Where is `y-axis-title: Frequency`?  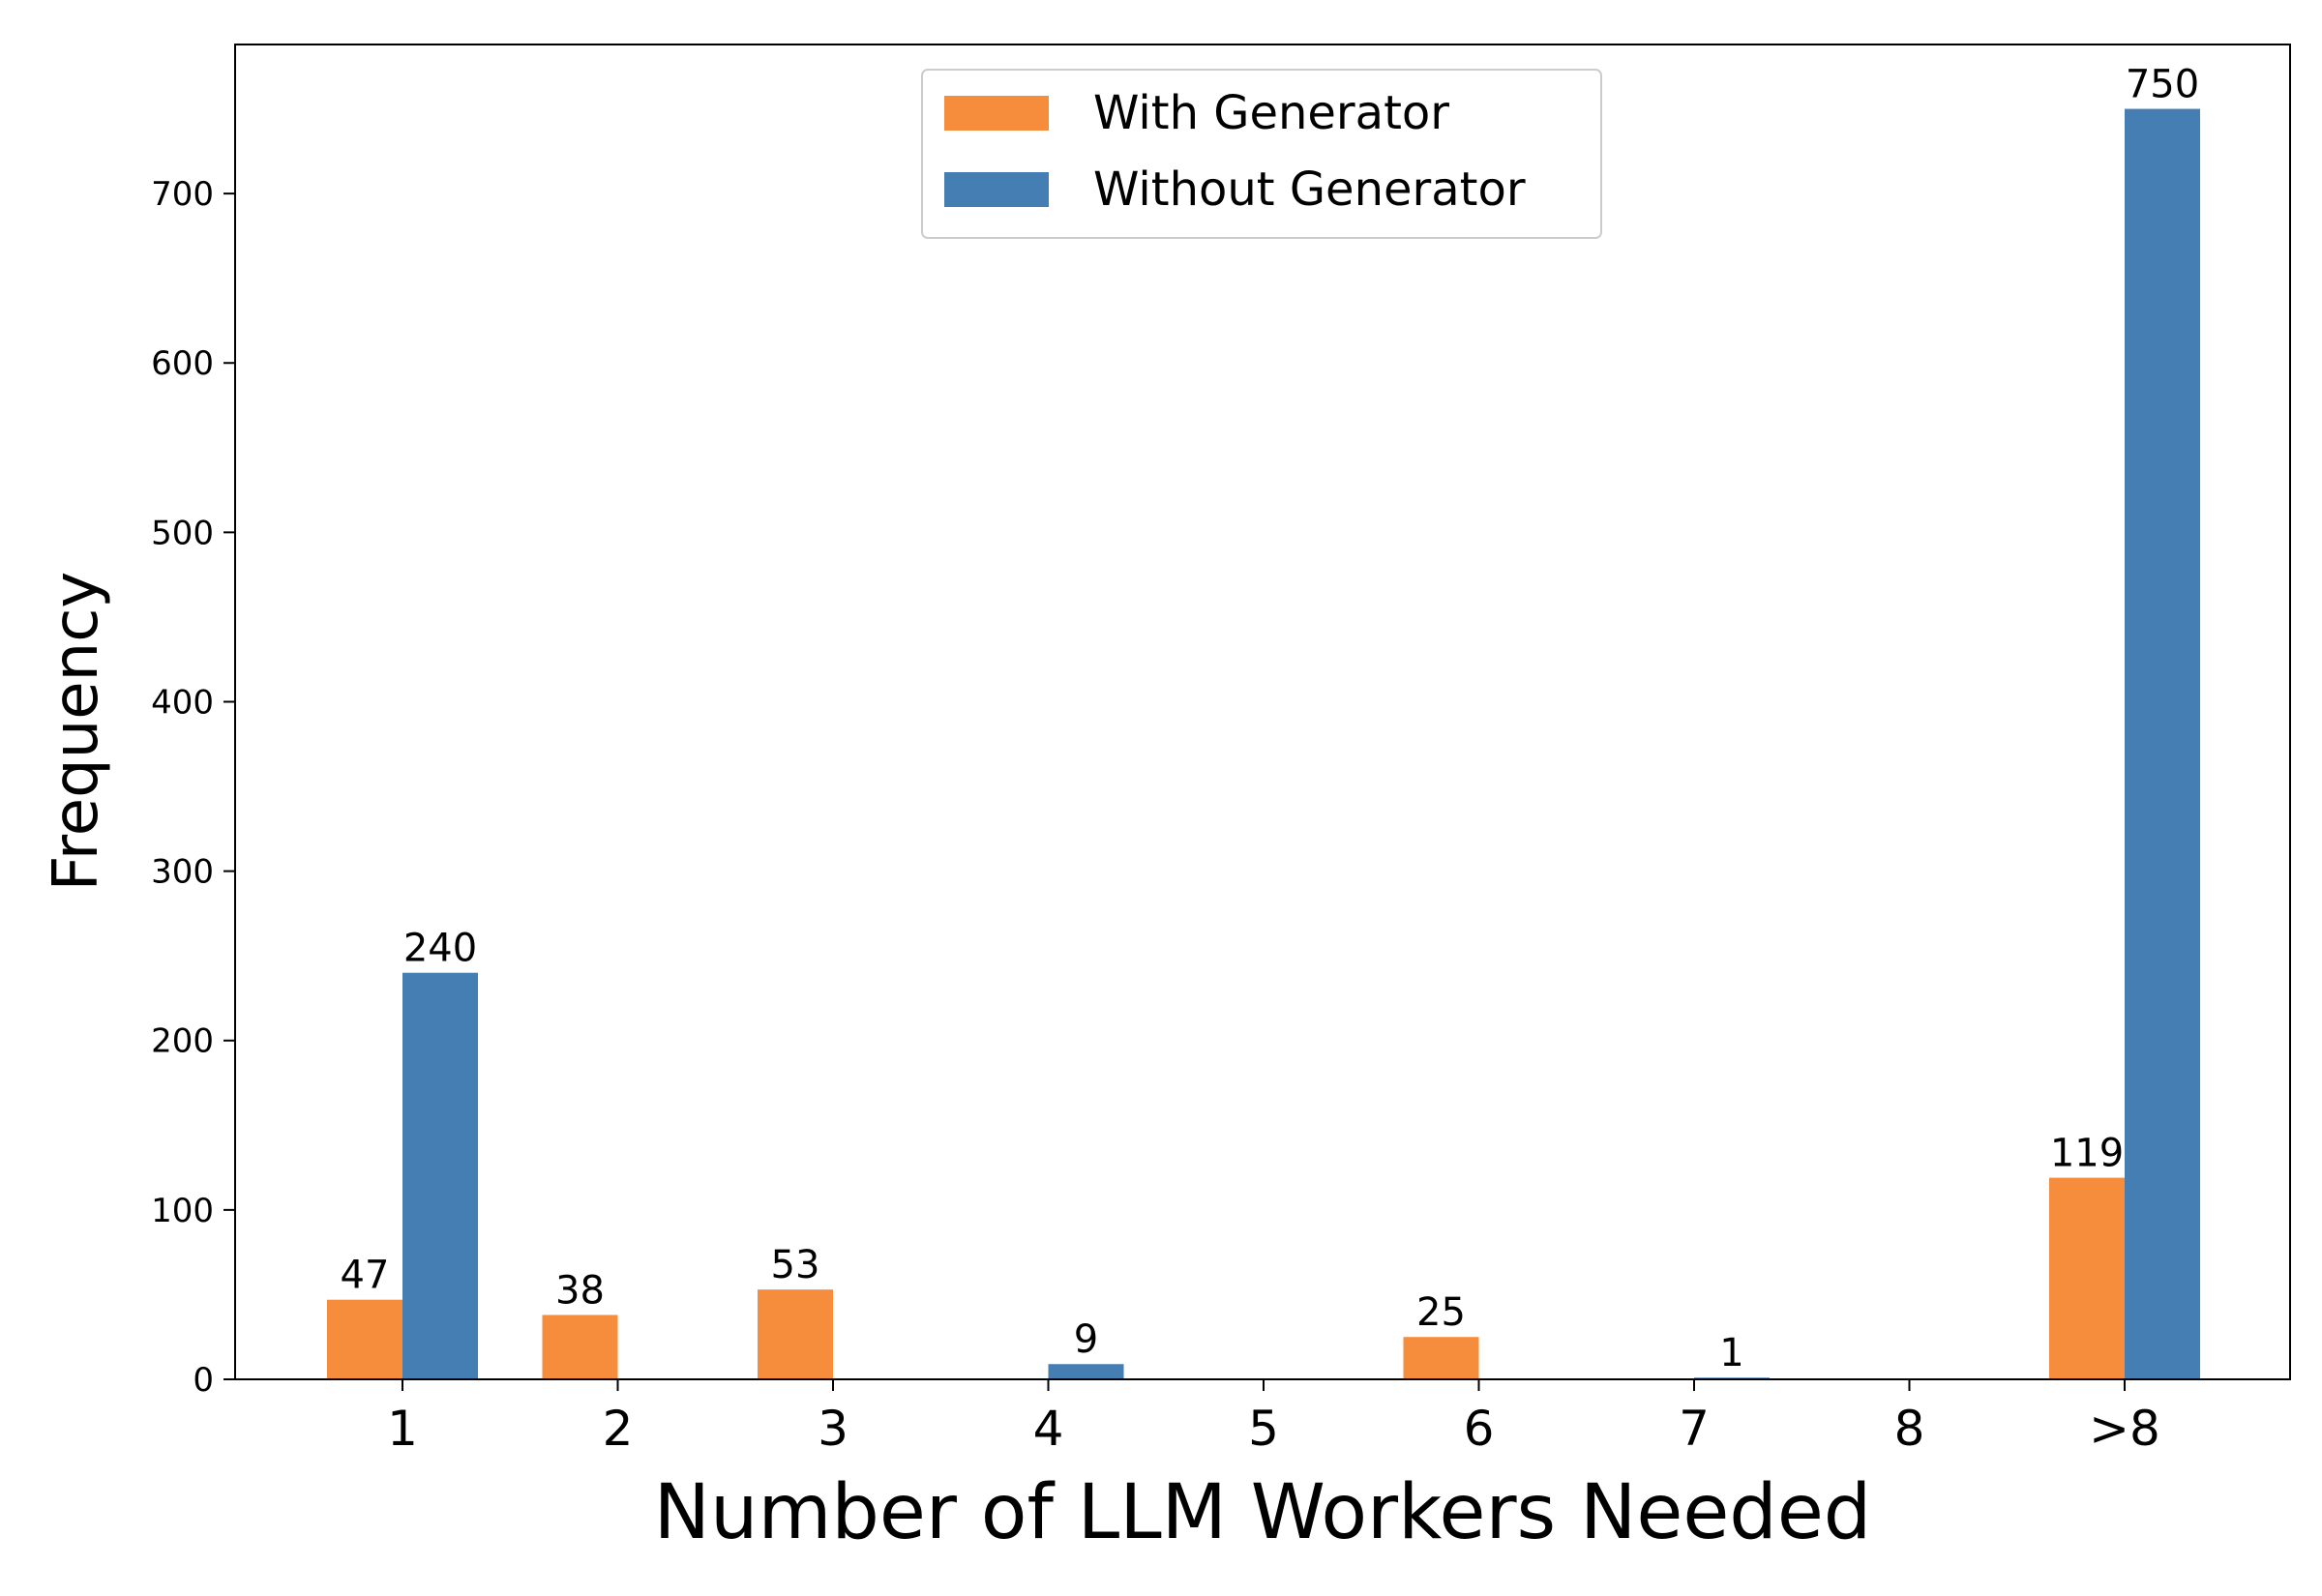
y-axis-title: Frequency is located at coordinates (76, 732).